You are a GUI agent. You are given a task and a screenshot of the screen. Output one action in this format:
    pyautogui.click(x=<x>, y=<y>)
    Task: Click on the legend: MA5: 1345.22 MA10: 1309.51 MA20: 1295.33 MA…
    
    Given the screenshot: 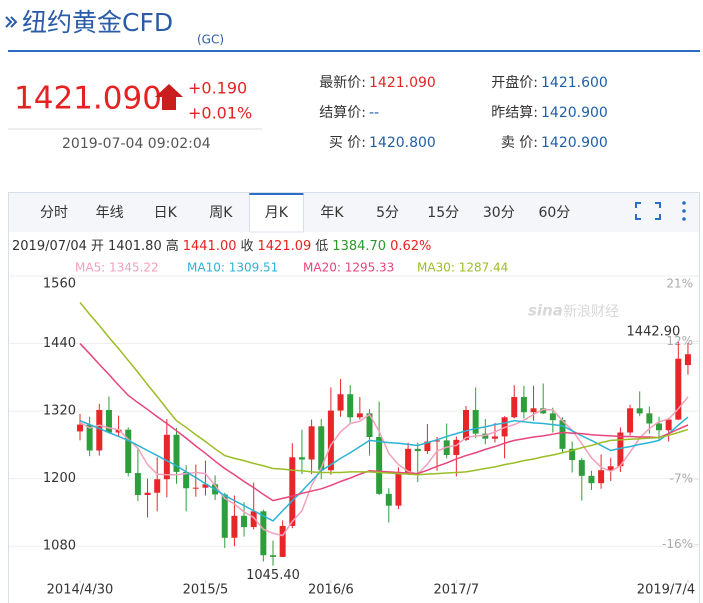 What is the action you would take?
    pyautogui.click(x=291, y=268)
    